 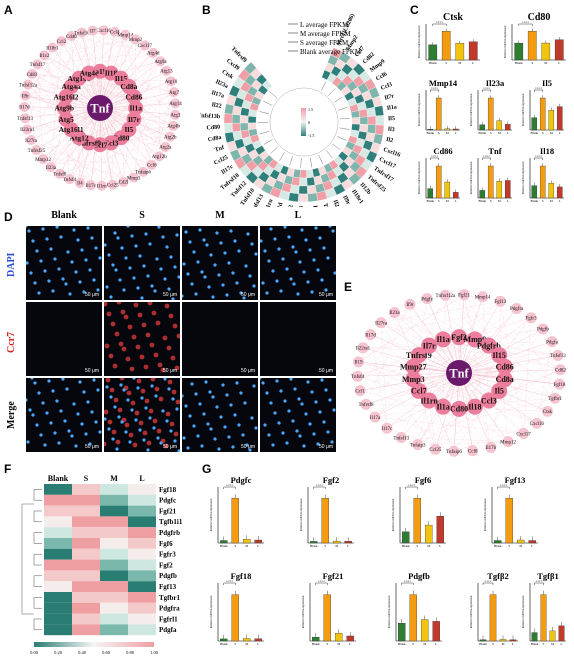 I want to click on chart-title: Tnf, so click(x=494, y=151).